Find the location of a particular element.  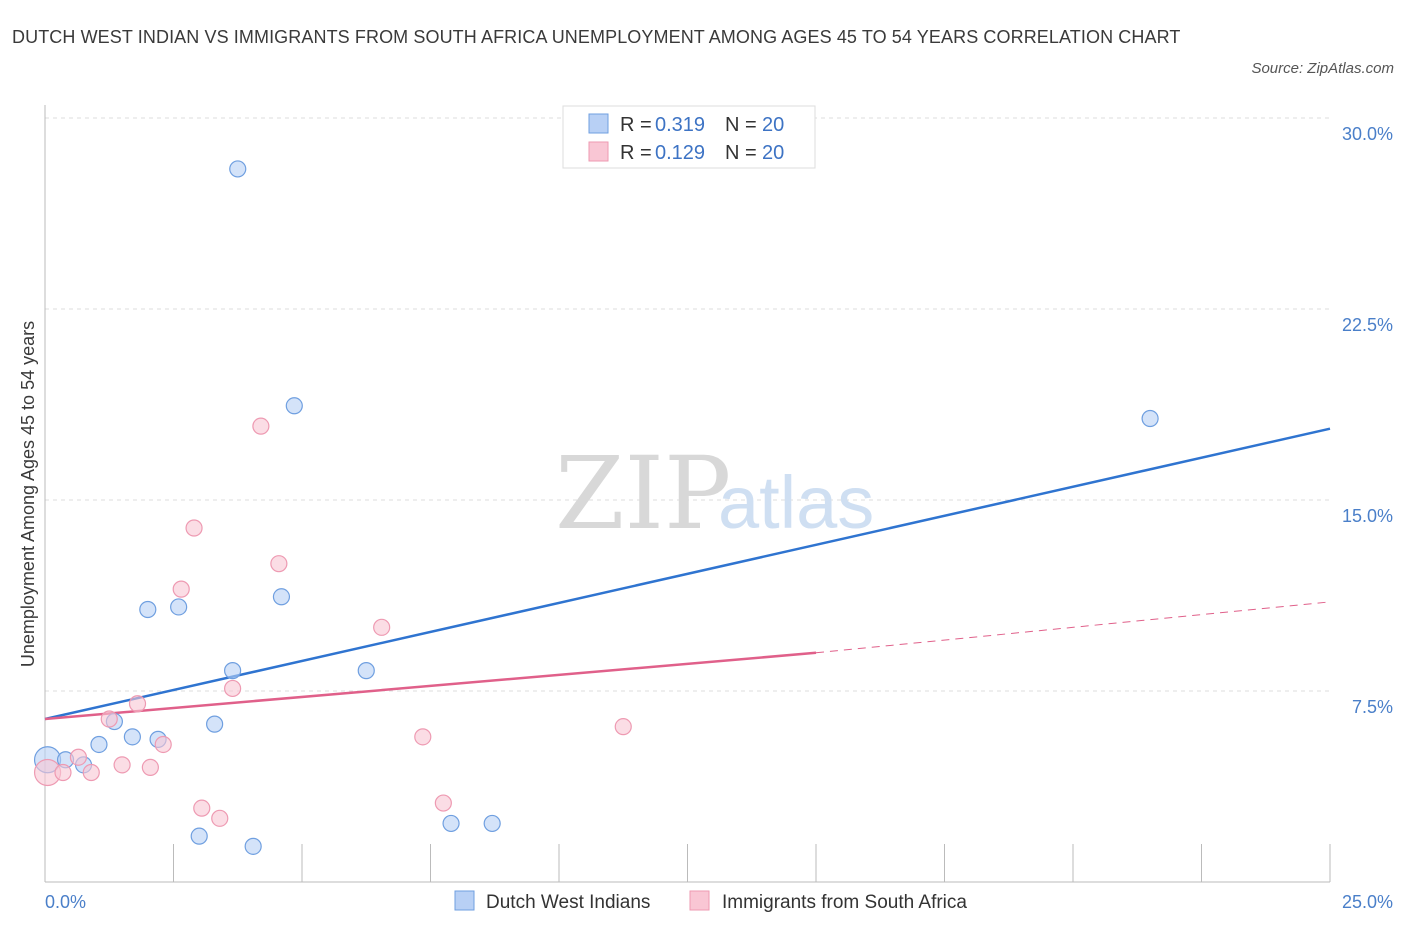

stats-legend: R = 0.319 N = 20 R = 0.129 N = 20 is located at coordinates (689, 137).